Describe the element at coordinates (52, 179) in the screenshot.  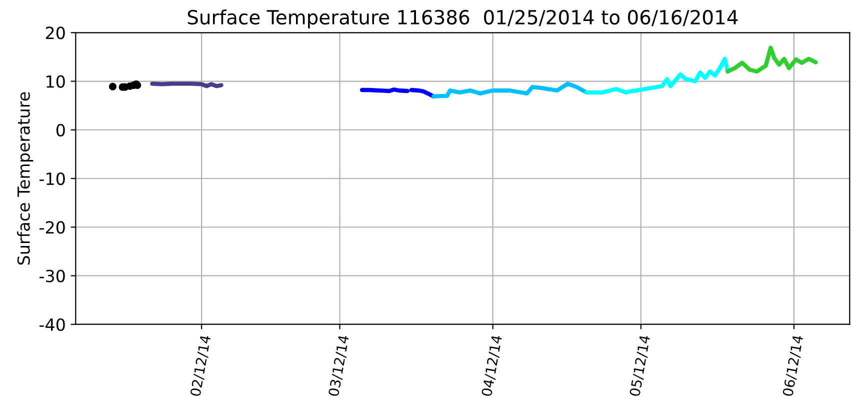
I see `y-tick-label: -10` at that location.